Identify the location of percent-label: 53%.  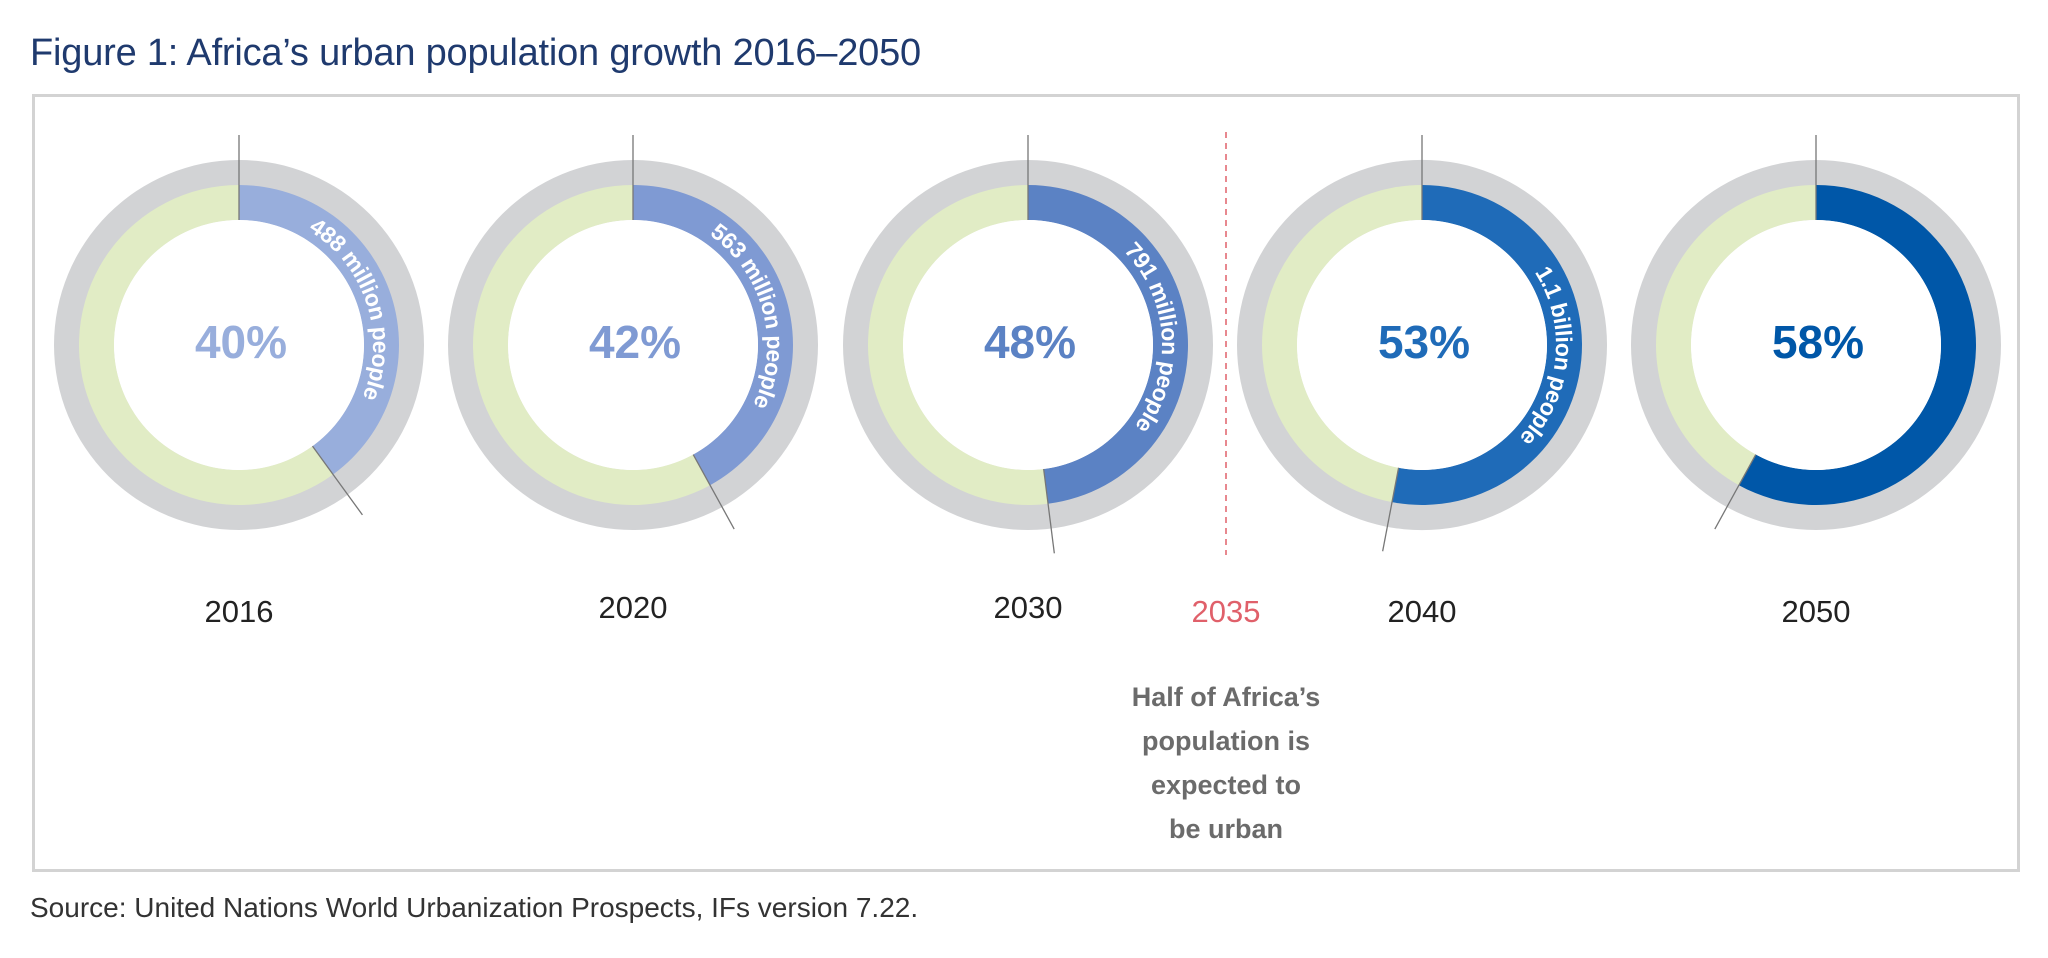
(1424, 342).